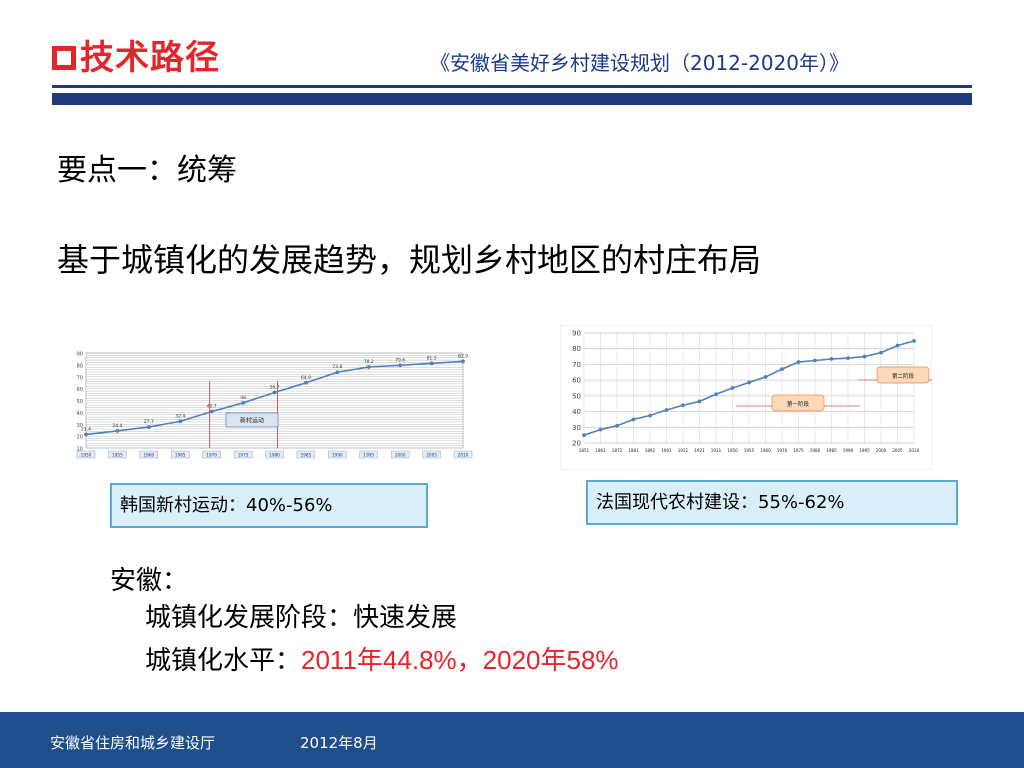 The height and width of the screenshot is (768, 1024). Describe the element at coordinates (772, 502) in the screenshot. I see `france-caption: 法国现代农村建设：55%-62%` at that location.